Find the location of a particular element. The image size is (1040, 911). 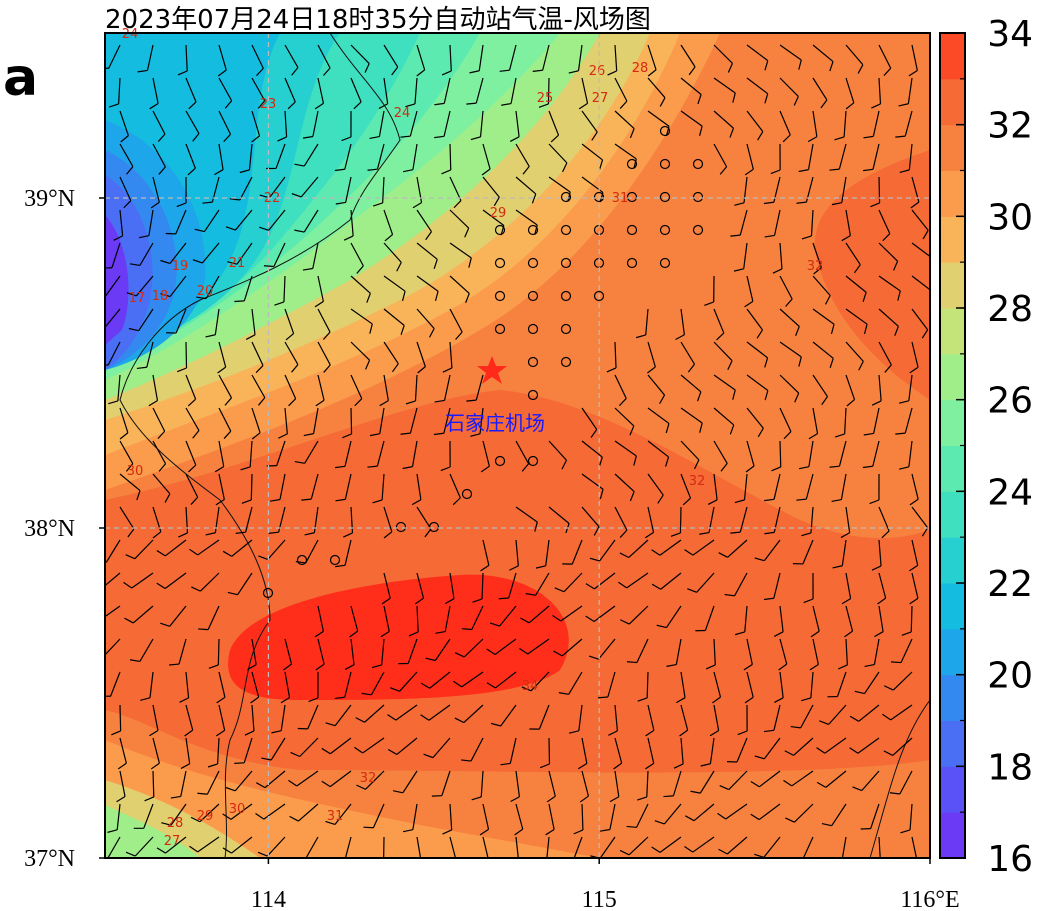

colorbar-tick-label: 34 is located at coordinates (1010, 34).